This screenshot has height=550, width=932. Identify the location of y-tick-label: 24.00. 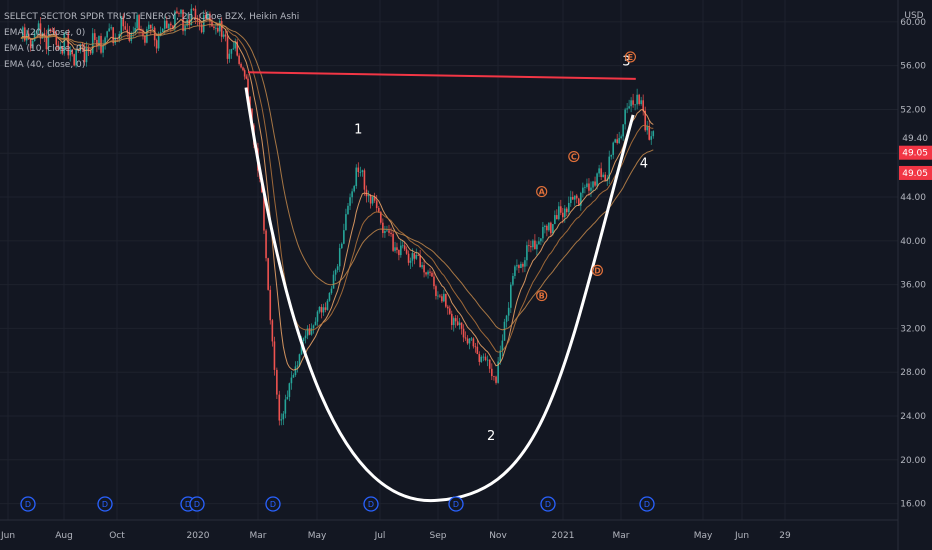
(913, 417).